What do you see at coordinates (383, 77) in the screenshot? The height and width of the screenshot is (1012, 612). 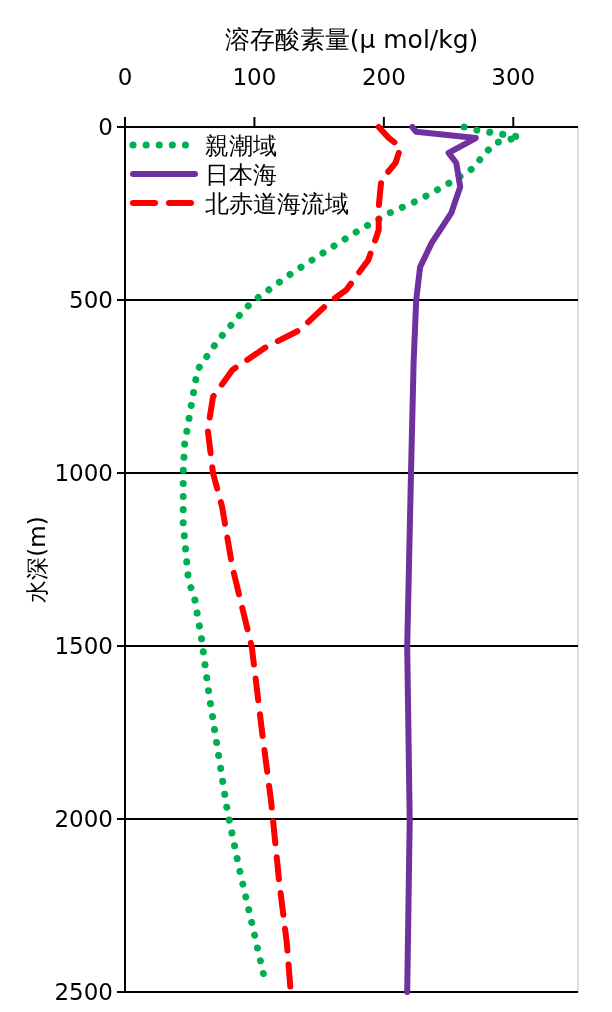 I see `x-tick-label: 200` at bounding box center [383, 77].